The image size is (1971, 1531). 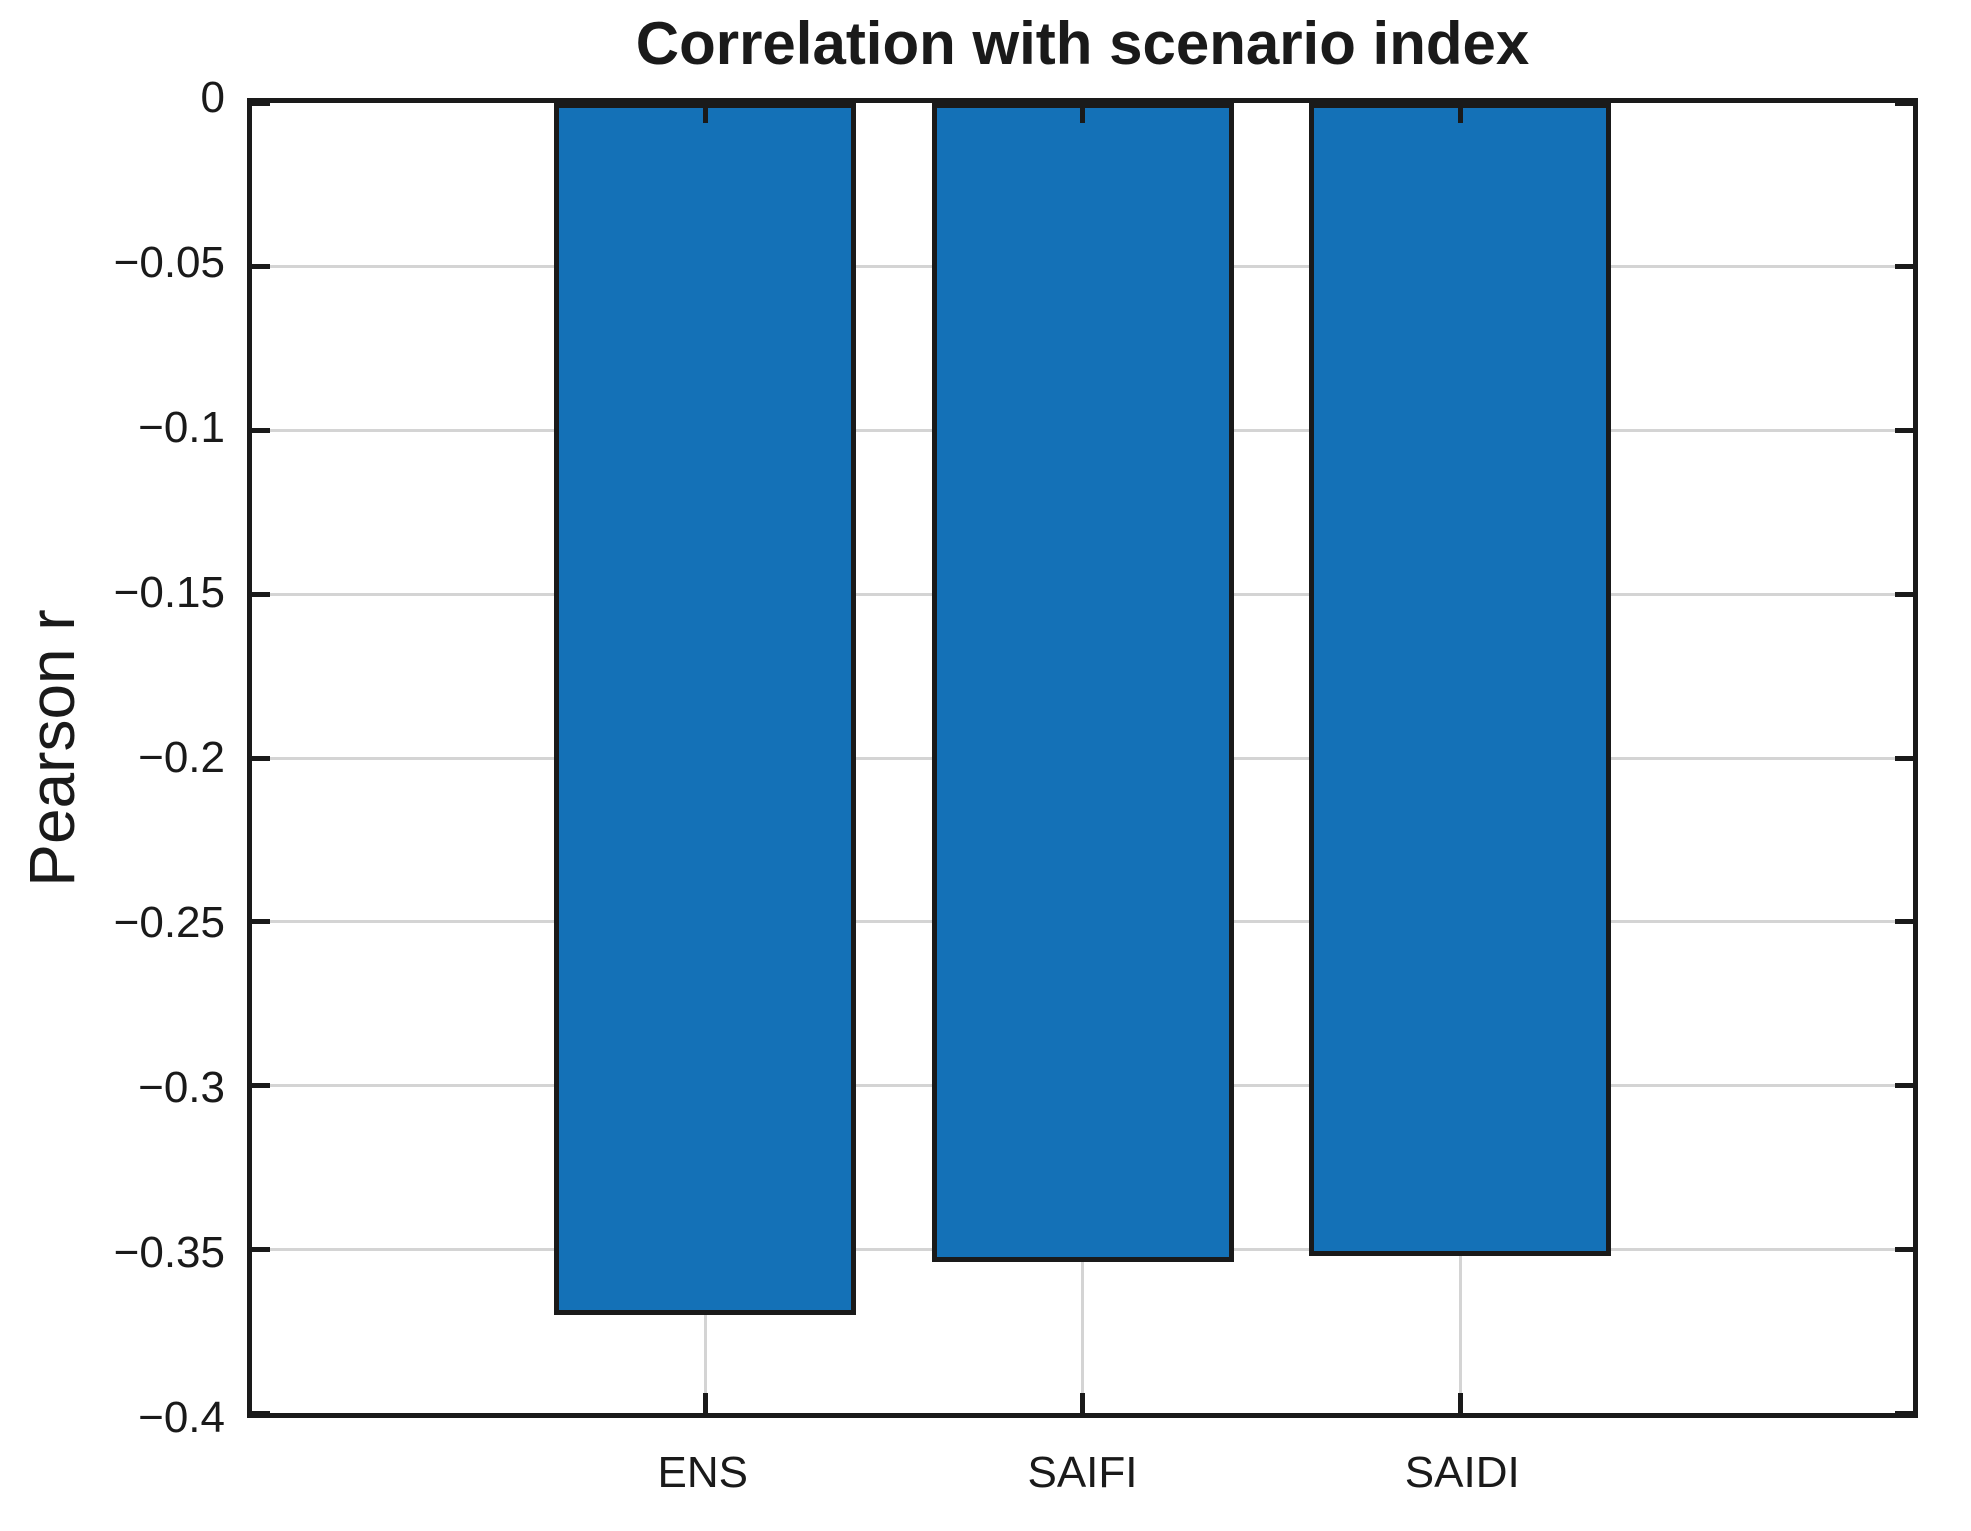 I want to click on x-tick-labels: ENS SAIFI SAIDI, so click(x=1082, y=1473).